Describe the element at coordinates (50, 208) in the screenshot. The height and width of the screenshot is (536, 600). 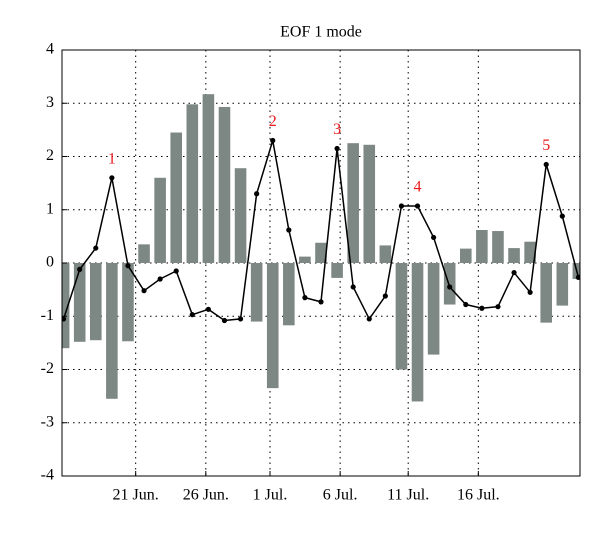
I see `y-tick-label: 1` at that location.